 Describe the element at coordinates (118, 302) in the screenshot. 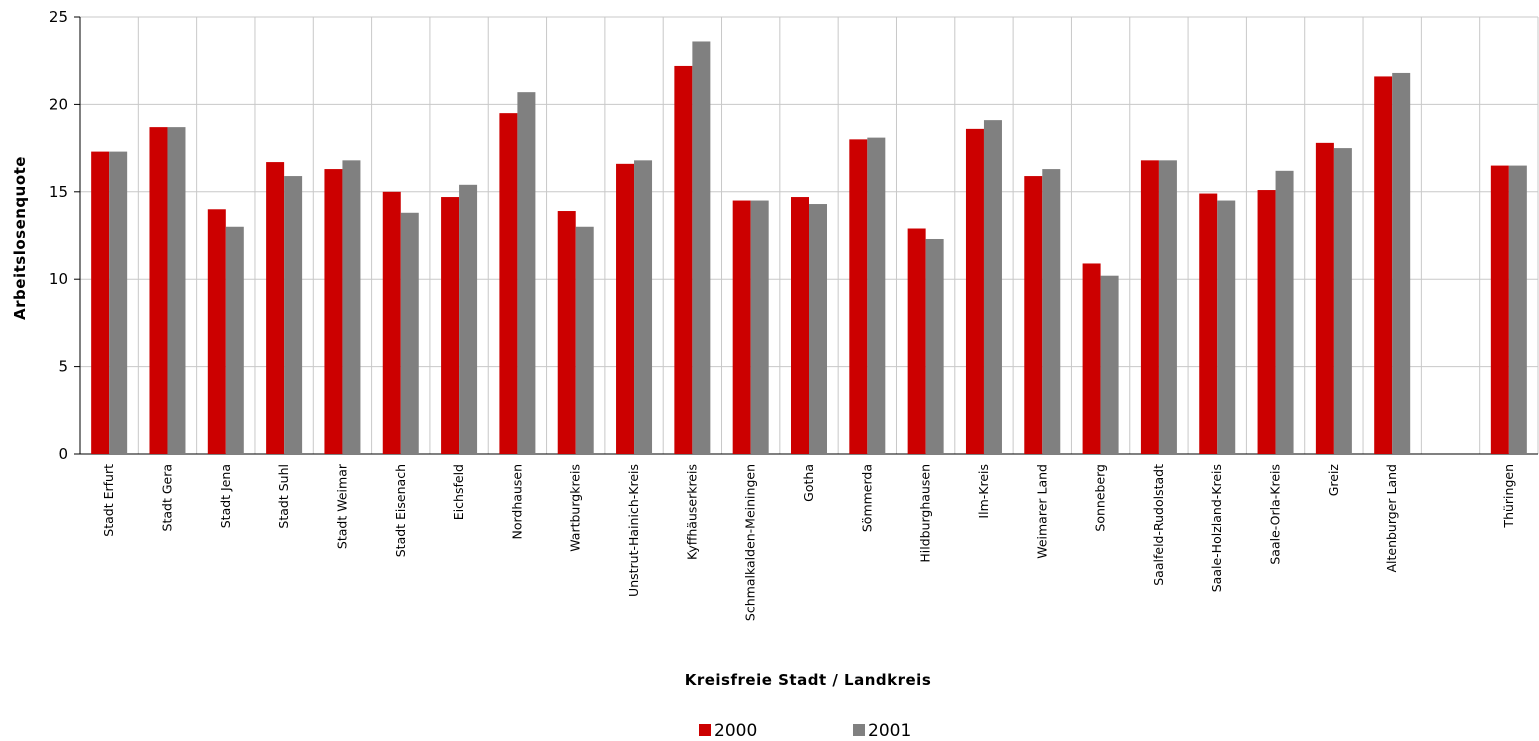

I see `bar-2001-Stadt Erfurt` at that location.